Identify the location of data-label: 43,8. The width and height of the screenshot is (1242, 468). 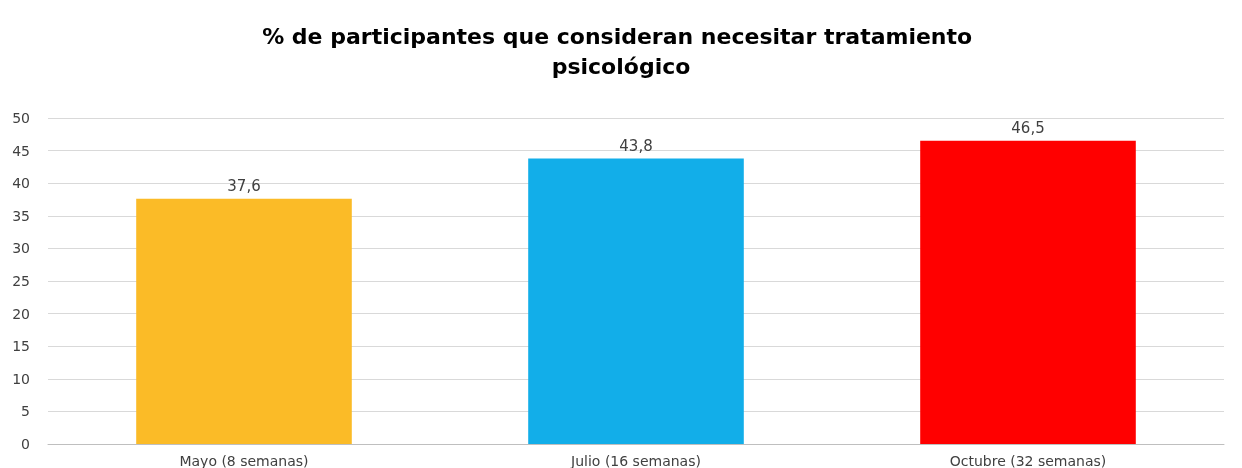
(636, 145).